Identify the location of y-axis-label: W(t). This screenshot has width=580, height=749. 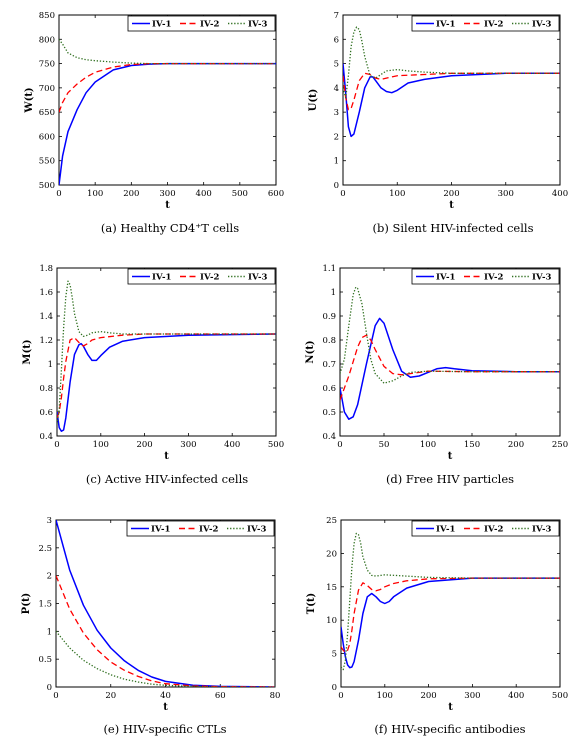
(29, 100).